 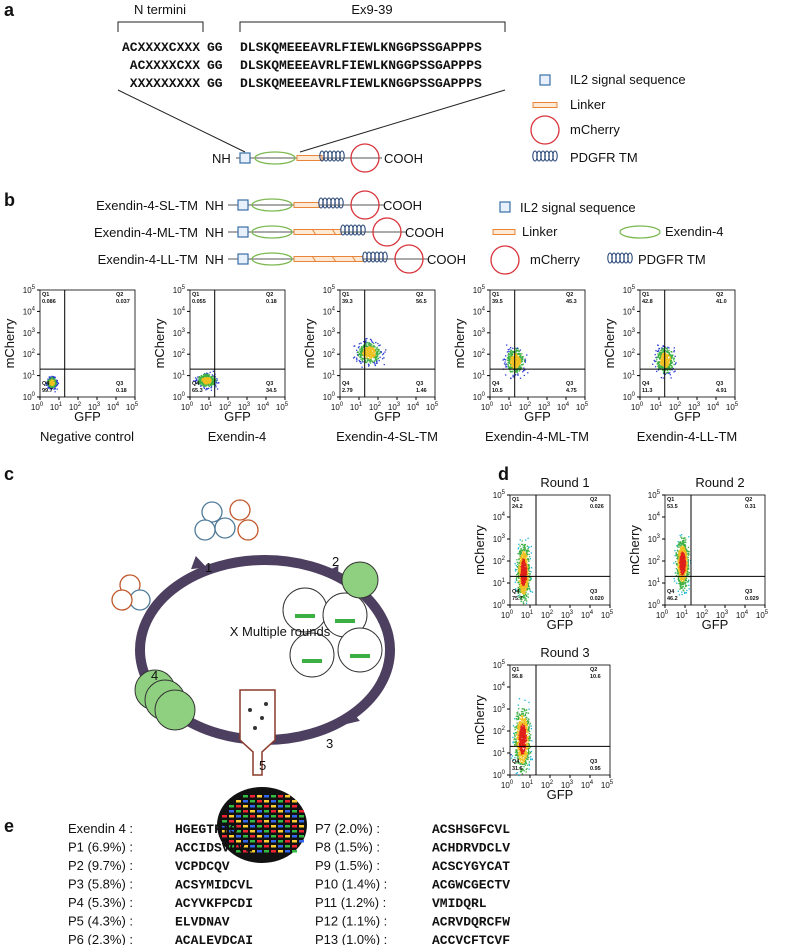 I want to click on legend-label: mCherry, so click(x=595, y=129).